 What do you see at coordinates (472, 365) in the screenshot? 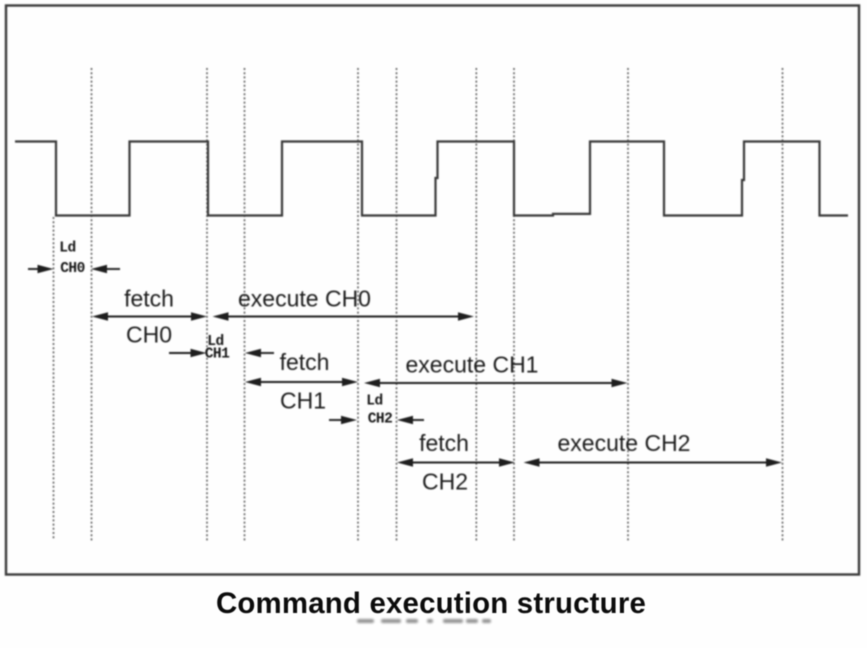
I see `svg-text: execute CH1` at bounding box center [472, 365].